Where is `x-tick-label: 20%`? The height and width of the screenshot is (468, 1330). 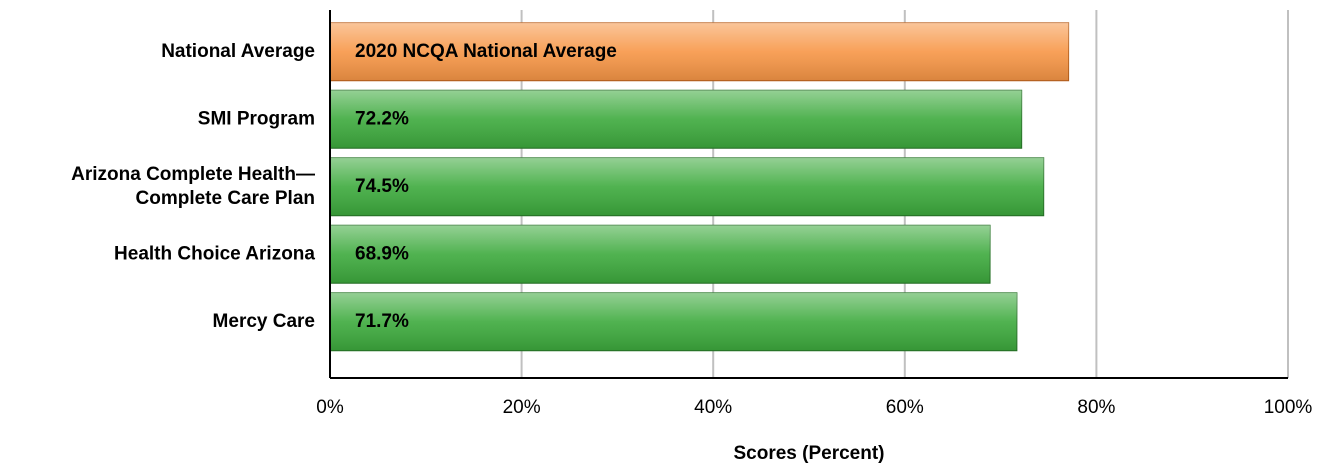 x-tick-label: 20% is located at coordinates (522, 407).